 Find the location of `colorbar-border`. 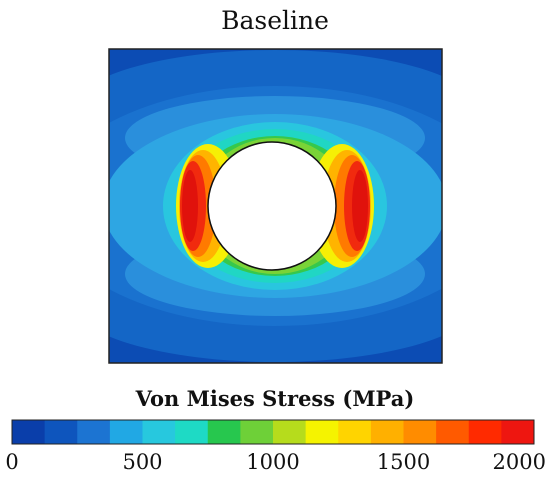

colorbar-border is located at coordinates (273, 432).